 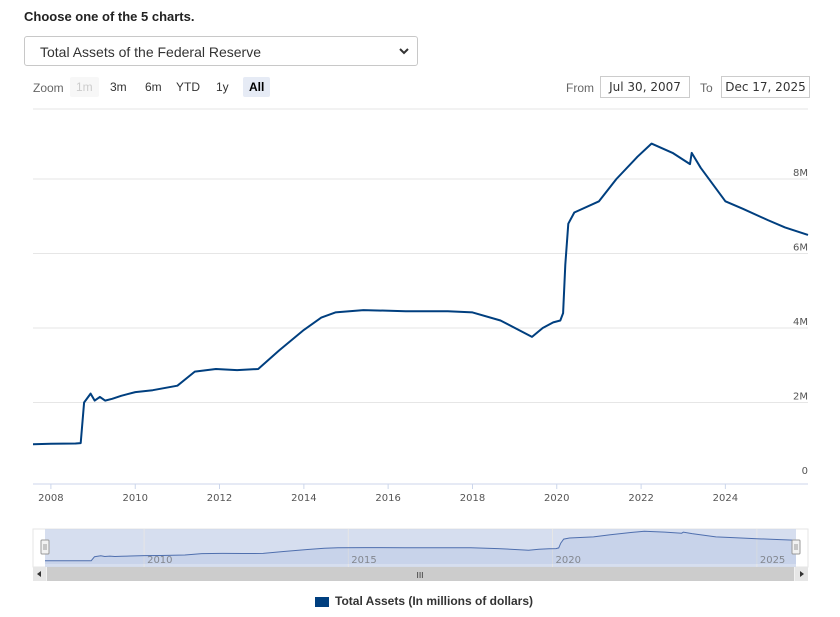 I want to click on legend-label: Total Assets (In millions of dollars), so click(x=434, y=601).